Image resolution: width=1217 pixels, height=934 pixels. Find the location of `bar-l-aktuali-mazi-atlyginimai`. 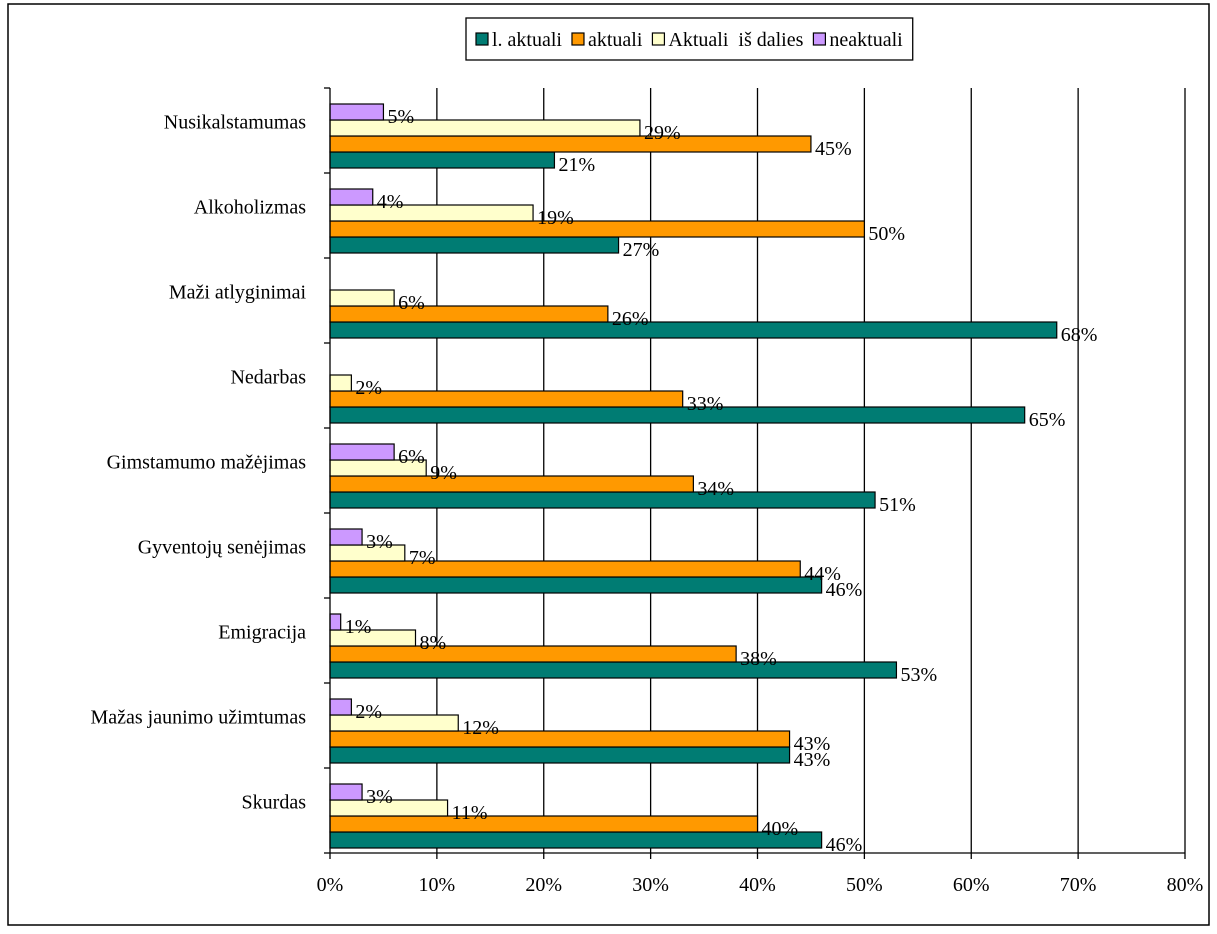

bar-l-aktuali-mazi-atlyginimai is located at coordinates (693, 330).